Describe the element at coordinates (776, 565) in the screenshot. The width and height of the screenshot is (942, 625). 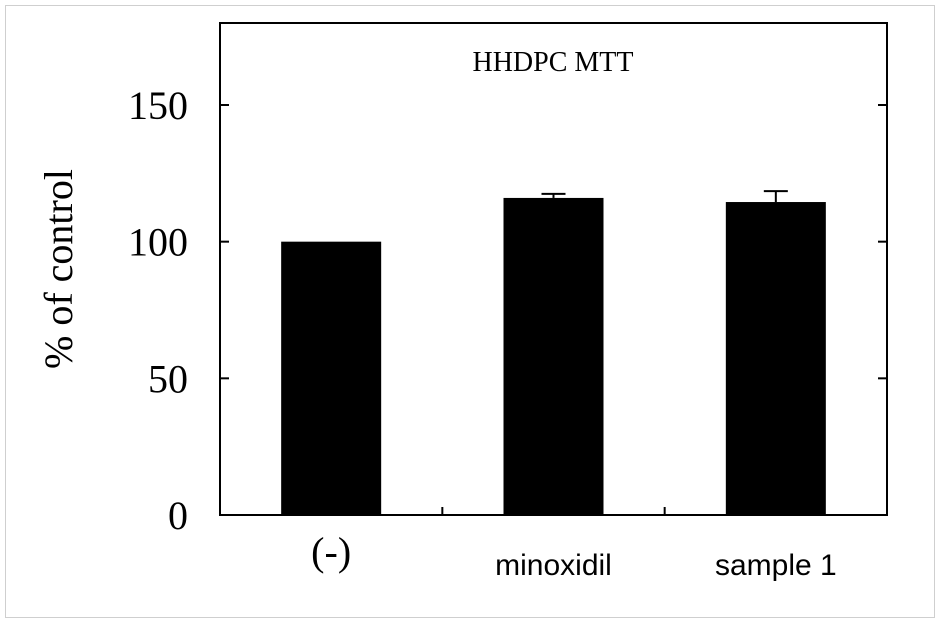
I see `x-tick-label-2: sample 1` at that location.